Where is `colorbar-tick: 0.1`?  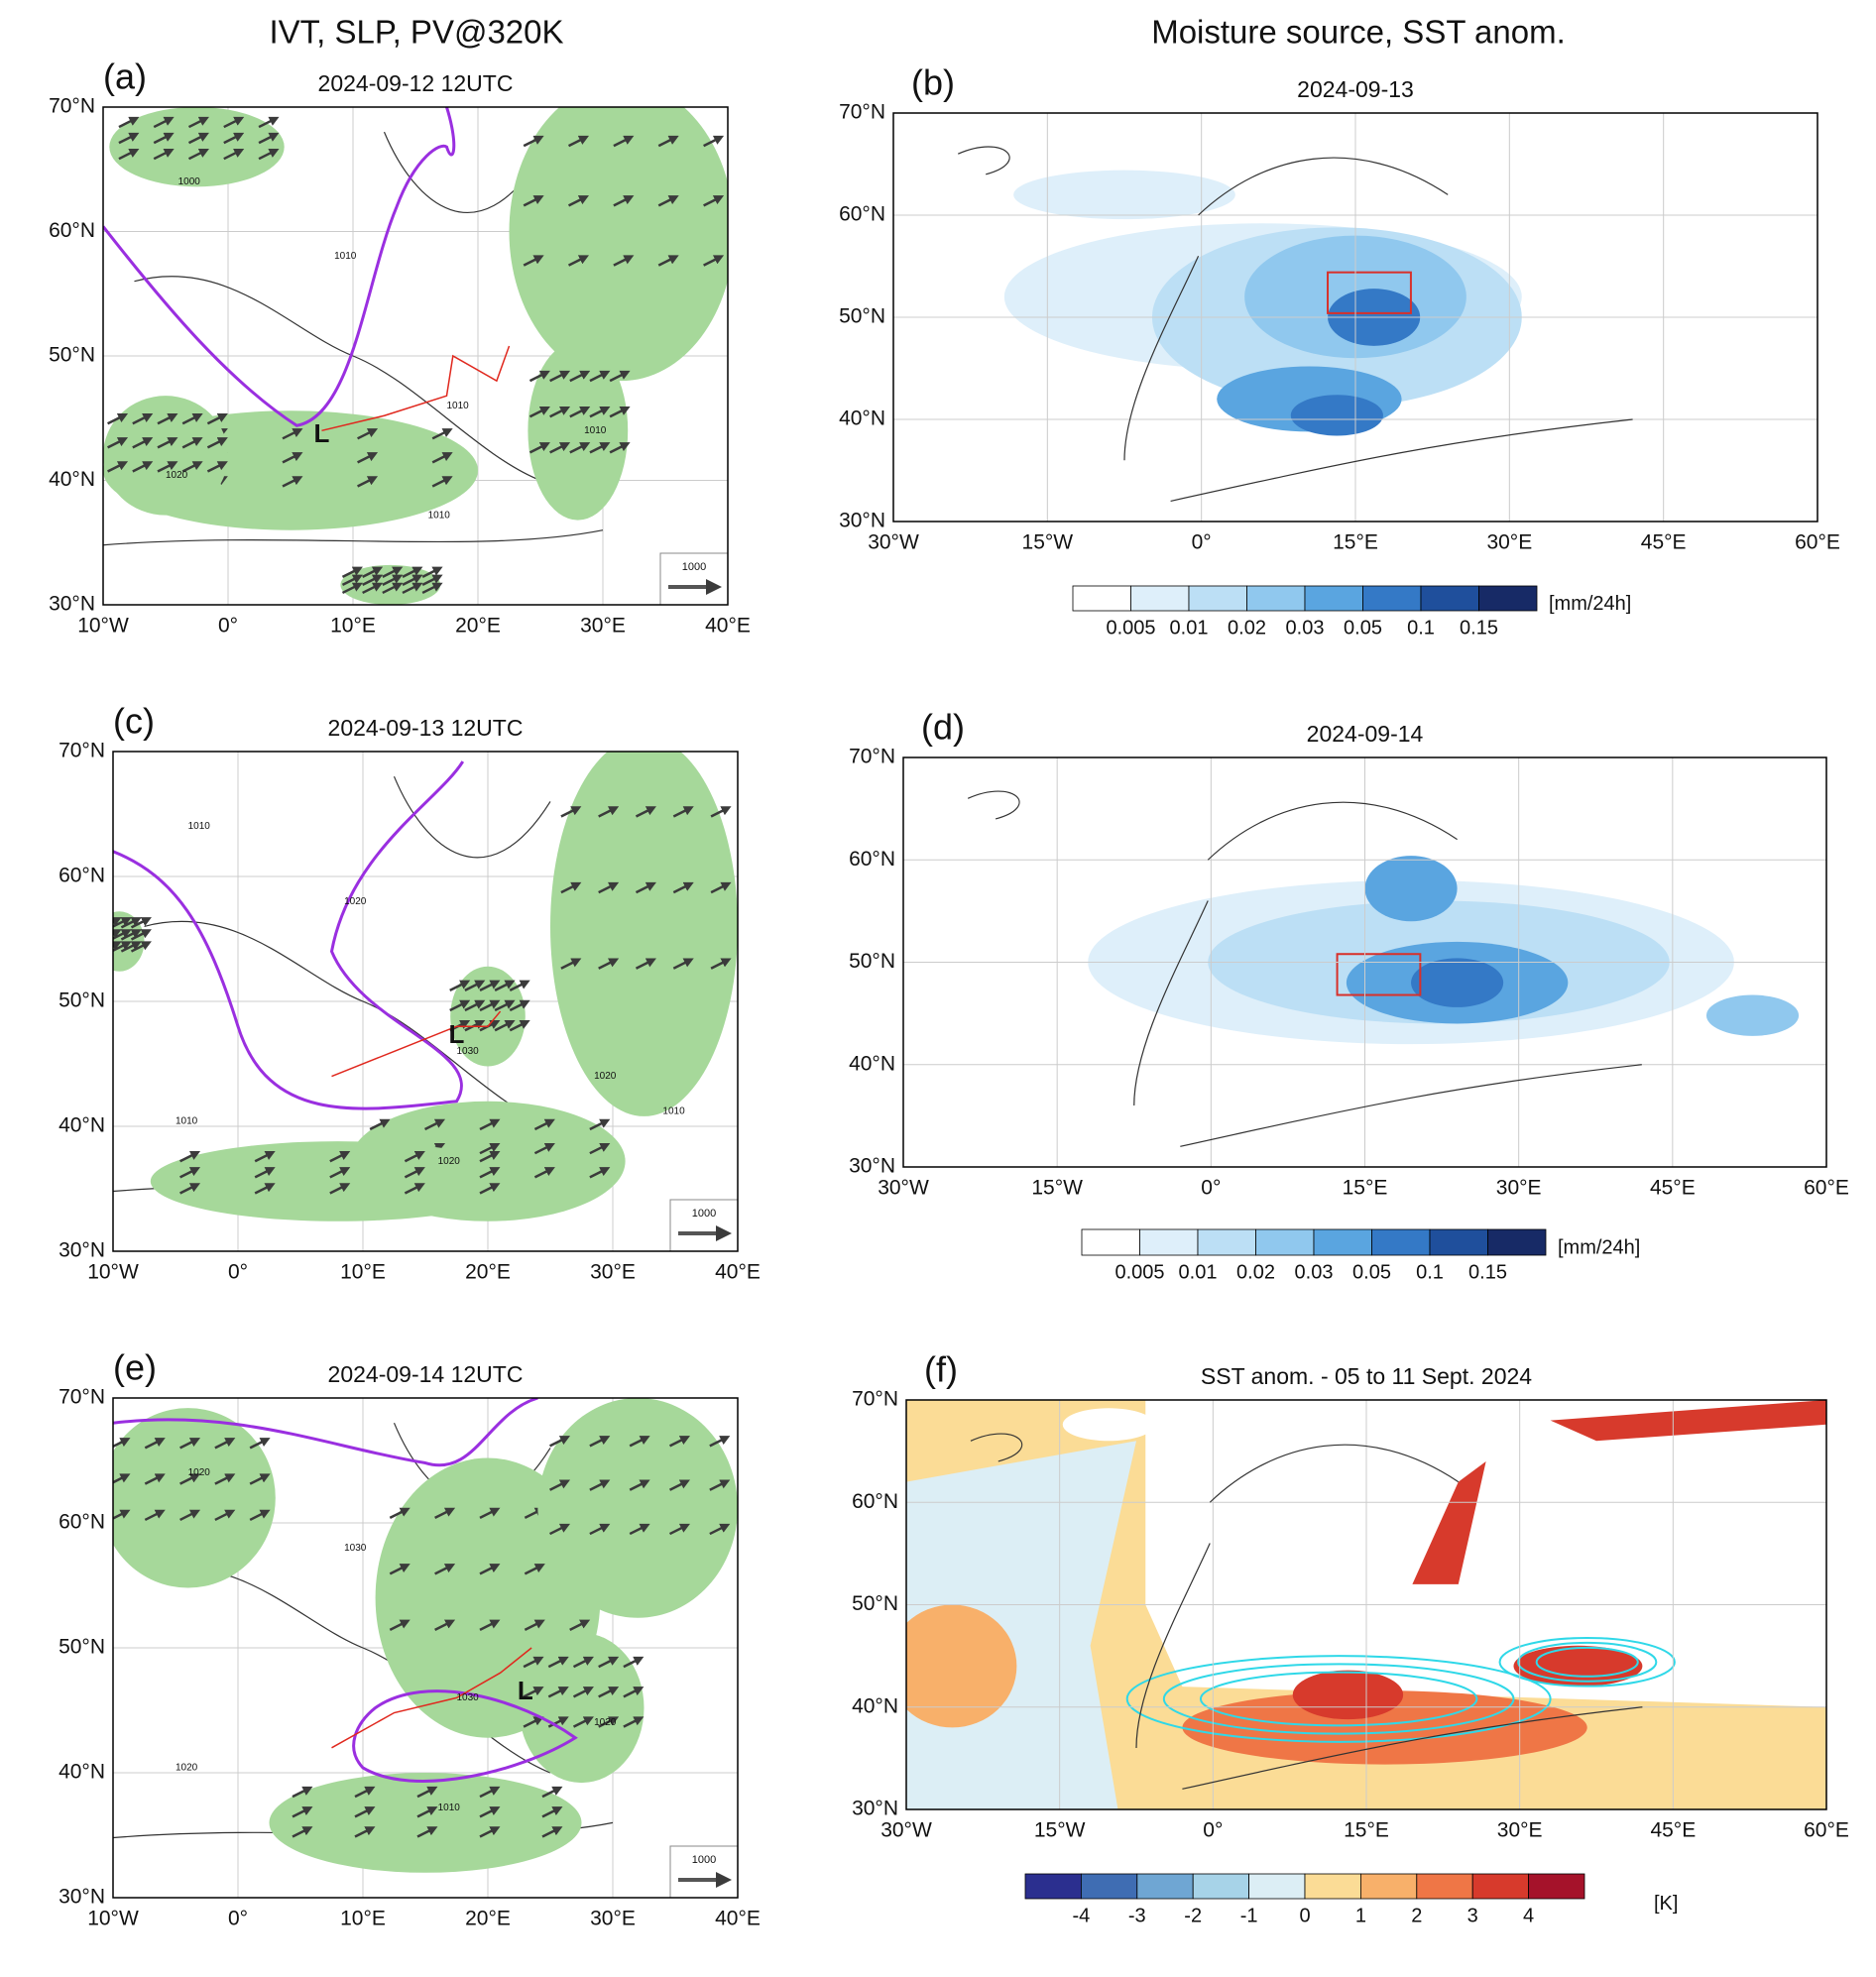 colorbar-tick: 0.1 is located at coordinates (1421, 628).